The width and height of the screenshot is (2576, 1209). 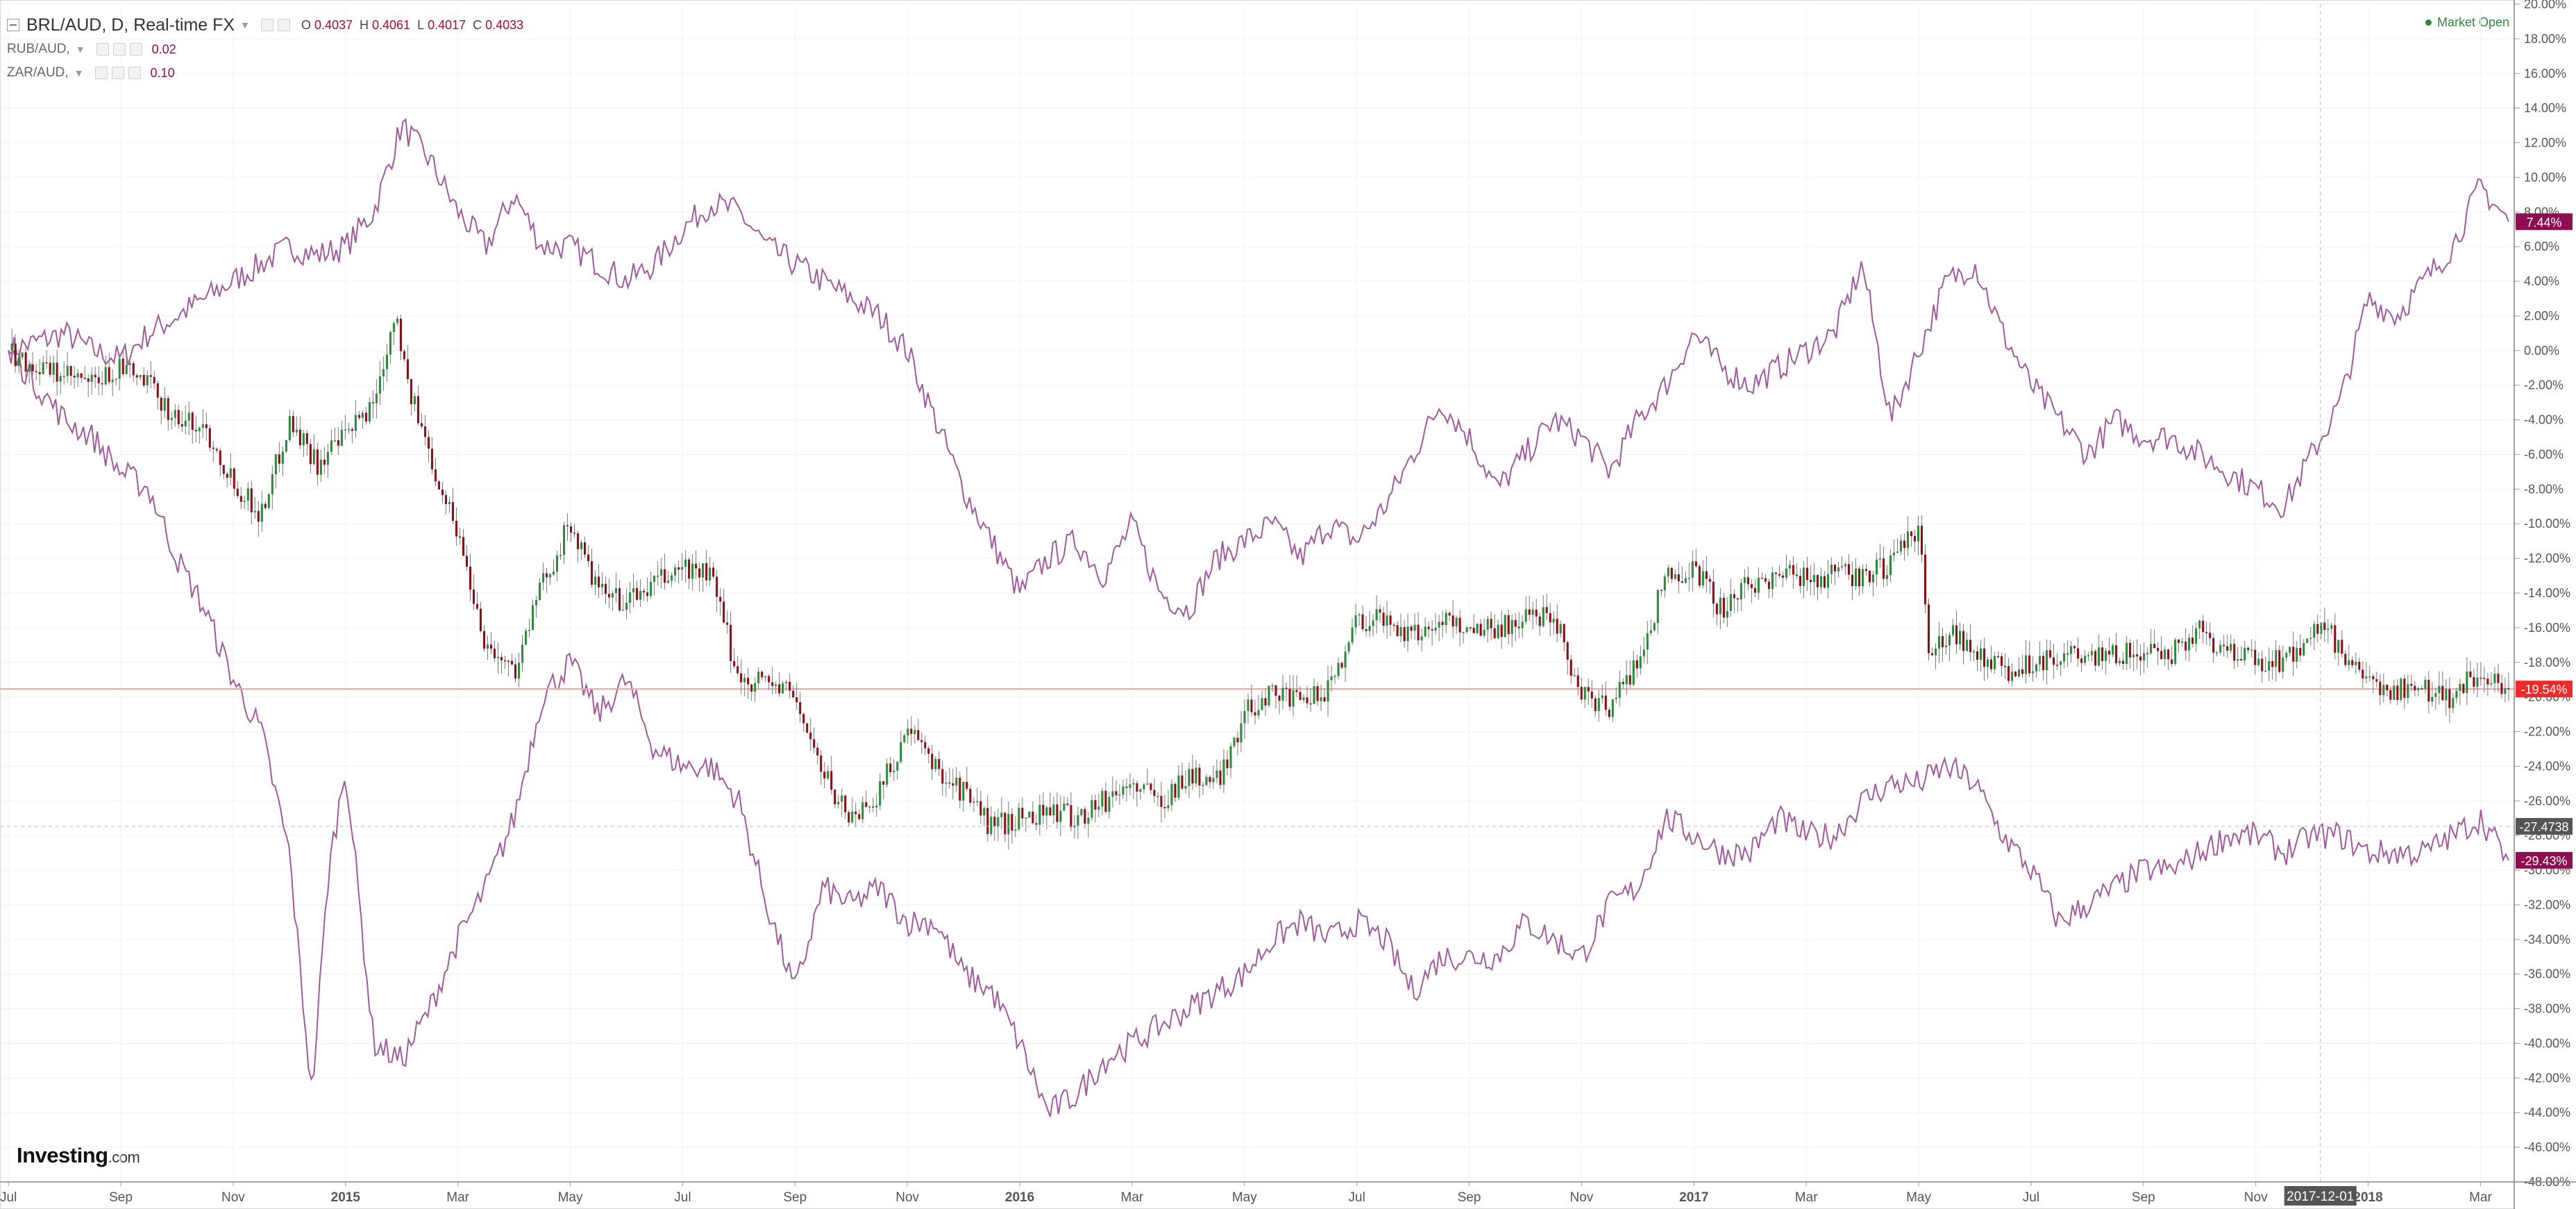 What do you see at coordinates (1582, 1197) in the screenshot?
I see `x-tick-label: Nov` at bounding box center [1582, 1197].